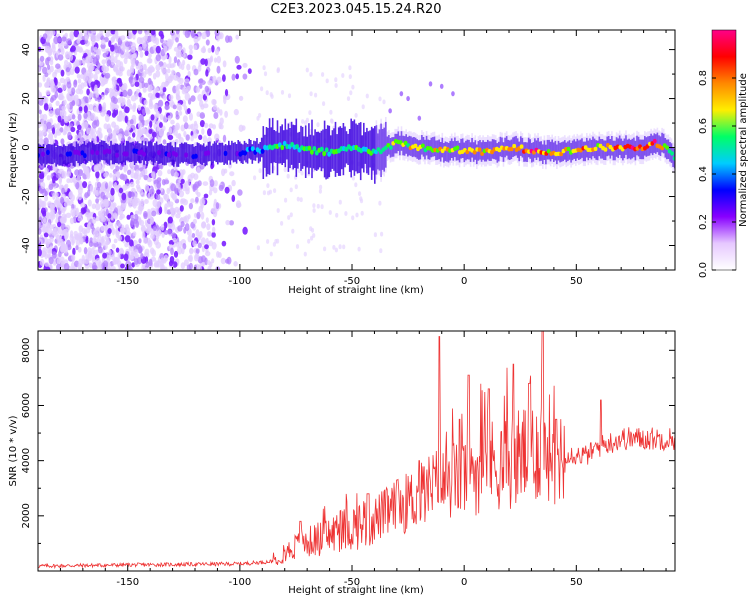 The width and height of the screenshot is (750, 600). What do you see at coordinates (703, 174) in the screenshot?
I see `colorbar-tick-label: 0.4` at bounding box center [703, 174].